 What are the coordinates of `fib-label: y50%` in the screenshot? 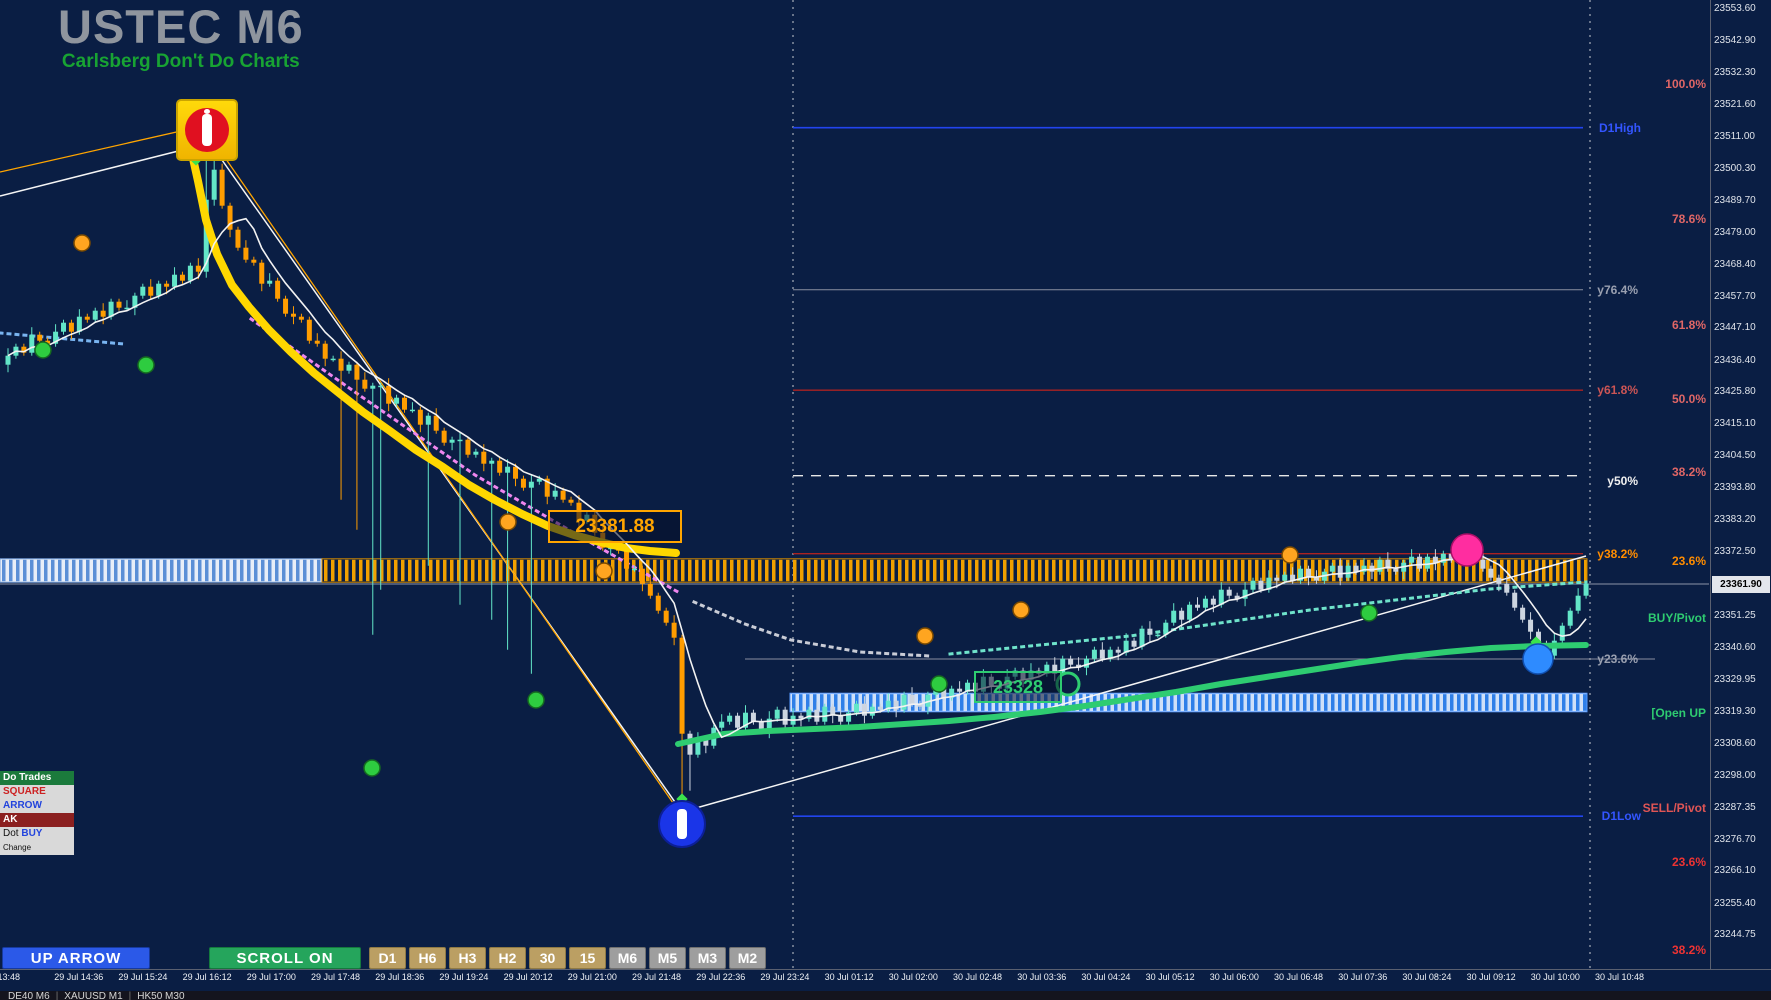 It's located at (1622, 481).